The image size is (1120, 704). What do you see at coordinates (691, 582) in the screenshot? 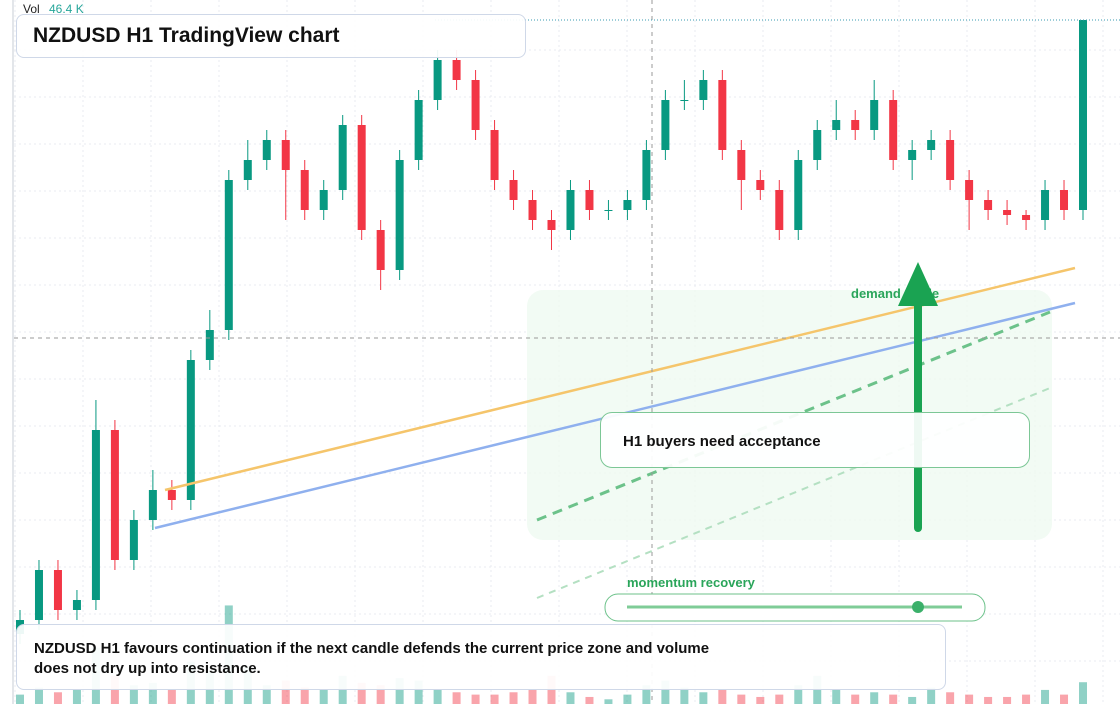
I see `slider-label: momentum recovery` at bounding box center [691, 582].